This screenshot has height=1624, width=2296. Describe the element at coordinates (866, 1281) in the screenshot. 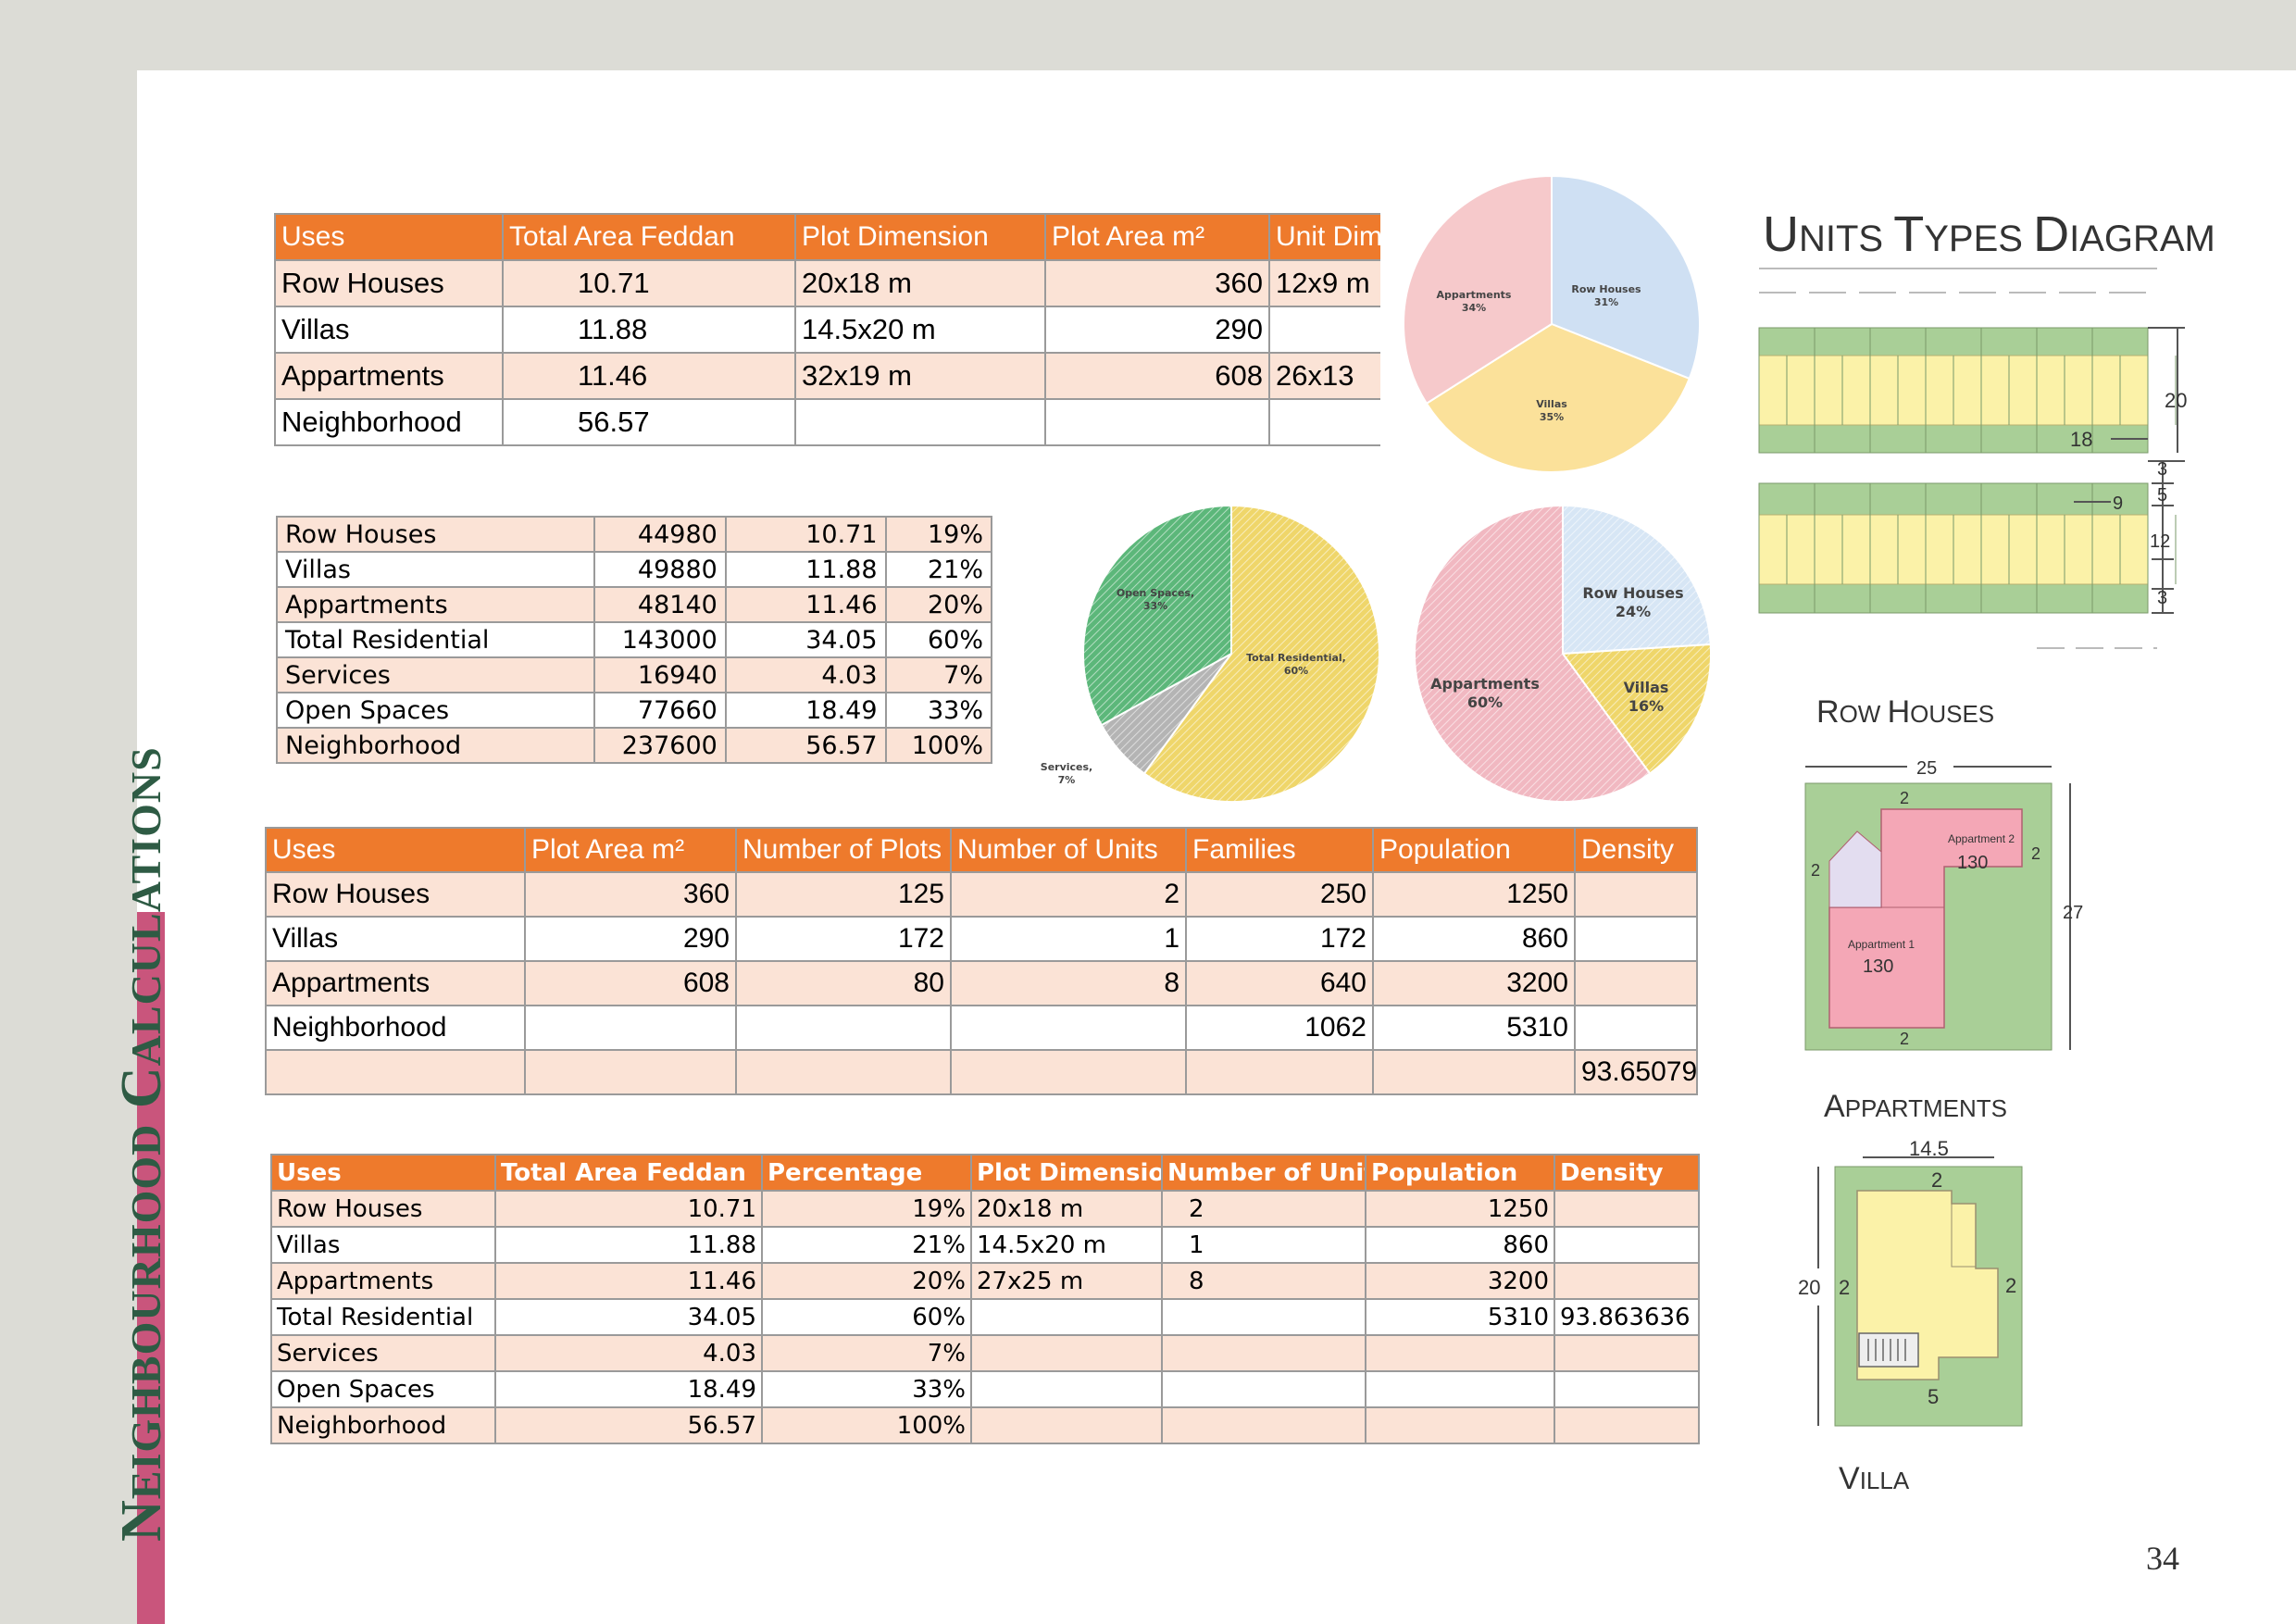

I see `table-cell: 20%` at that location.